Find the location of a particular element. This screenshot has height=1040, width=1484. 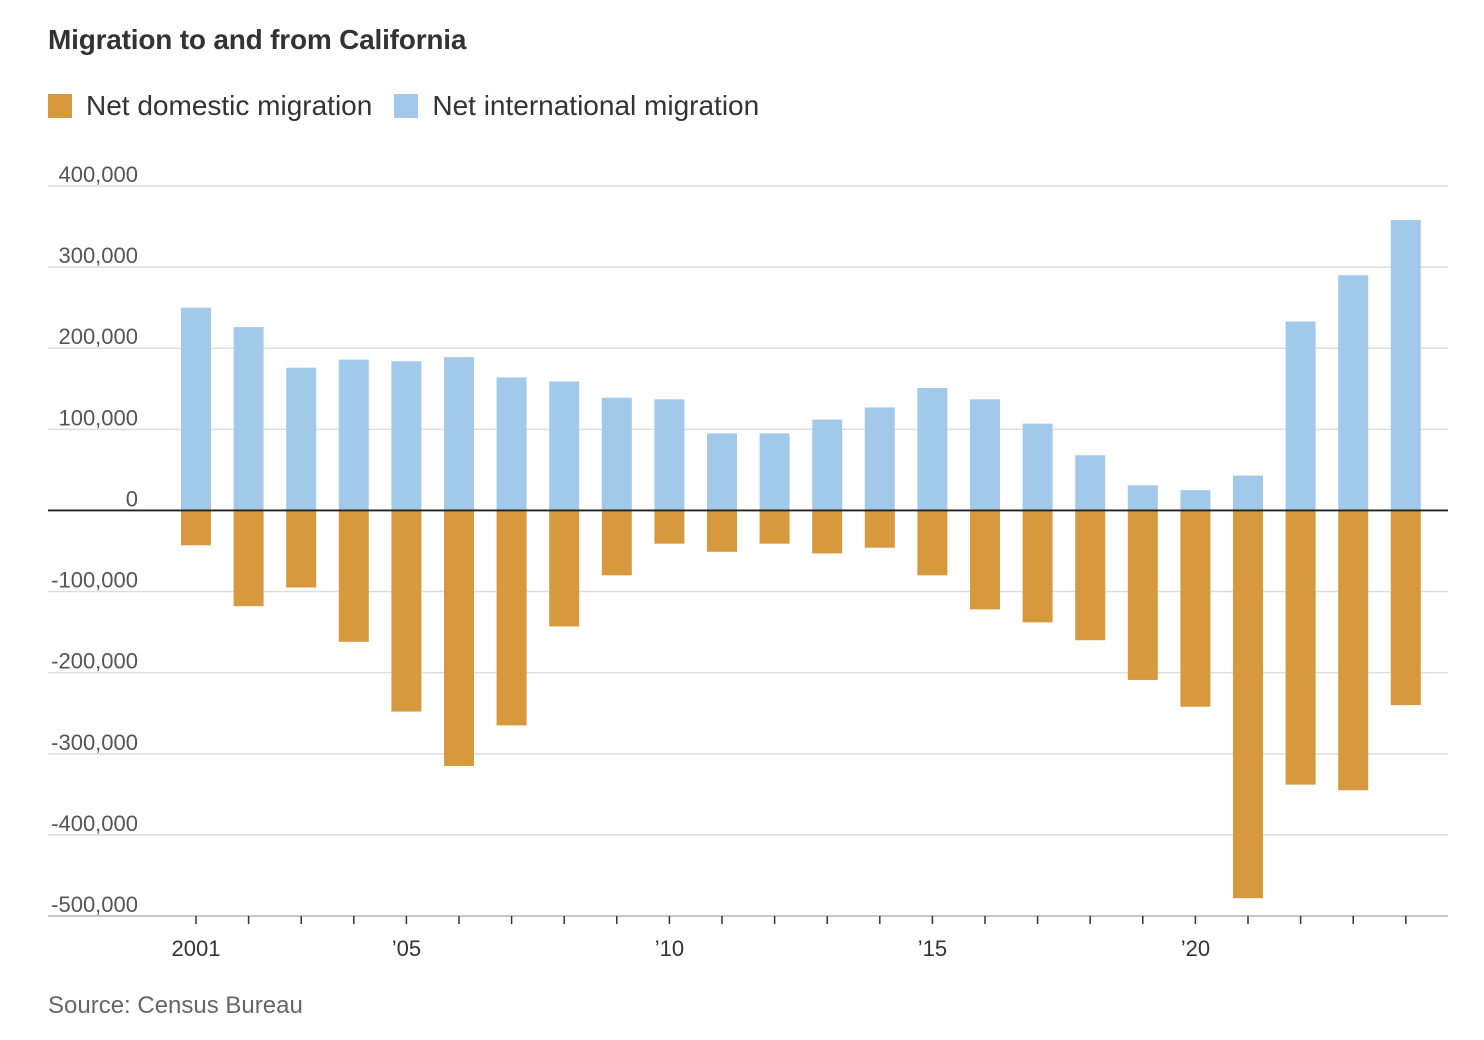

bar-domestic-2012 is located at coordinates (774, 527).